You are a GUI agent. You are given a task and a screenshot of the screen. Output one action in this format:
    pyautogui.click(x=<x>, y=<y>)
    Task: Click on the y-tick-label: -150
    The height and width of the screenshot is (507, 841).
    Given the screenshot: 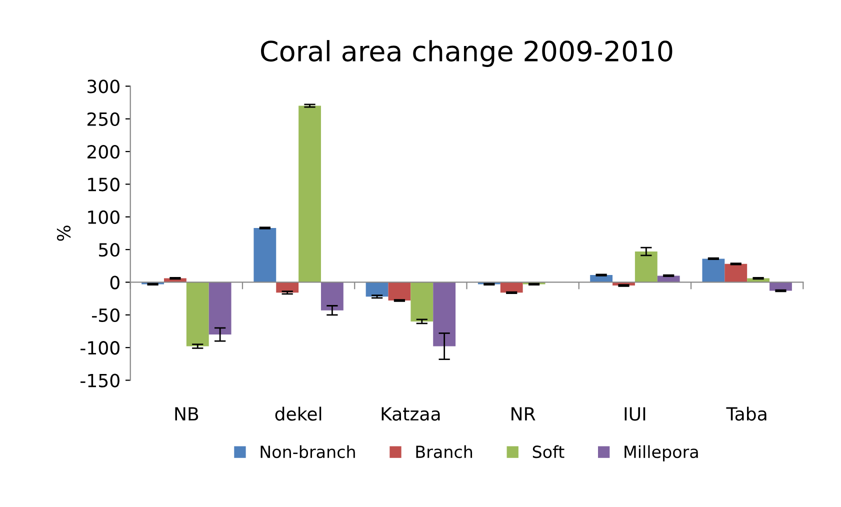 What is the action you would take?
    pyautogui.click(x=100, y=381)
    